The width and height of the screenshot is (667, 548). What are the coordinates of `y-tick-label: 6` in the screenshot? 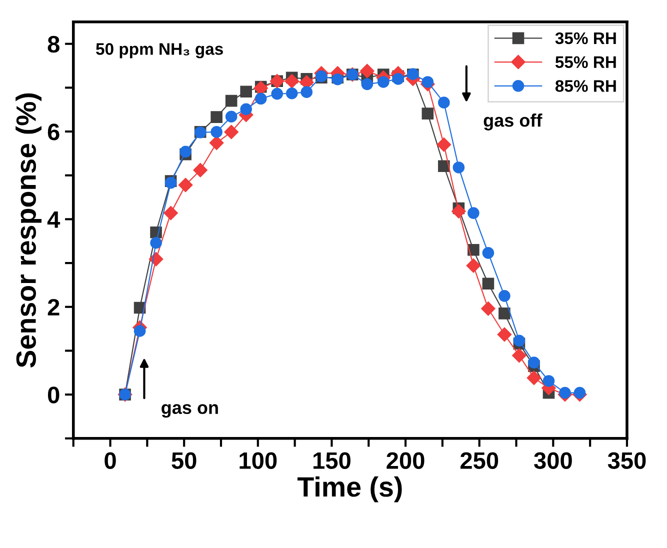 It's located at (54, 132).